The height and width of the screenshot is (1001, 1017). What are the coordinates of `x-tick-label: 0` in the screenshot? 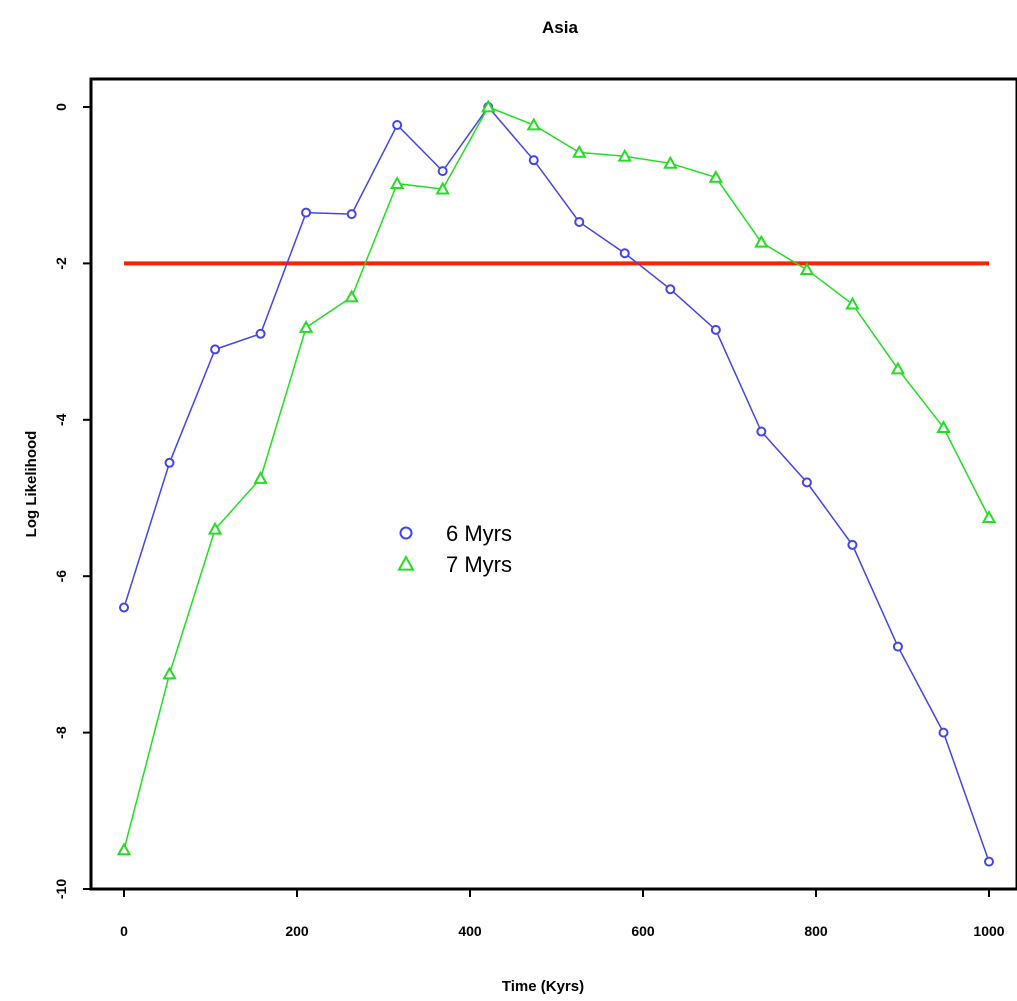 It's located at (124, 931).